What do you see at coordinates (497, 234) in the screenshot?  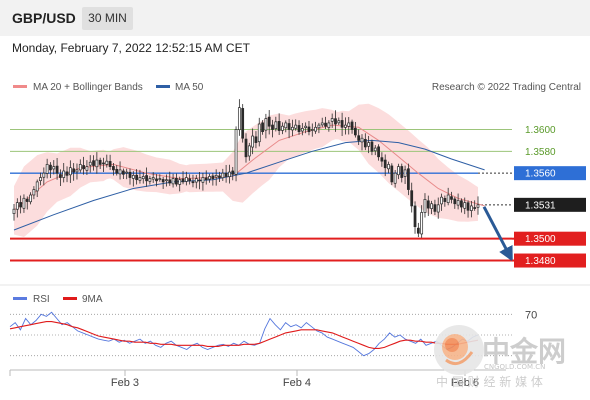 I see `projection-arrow` at bounding box center [497, 234].